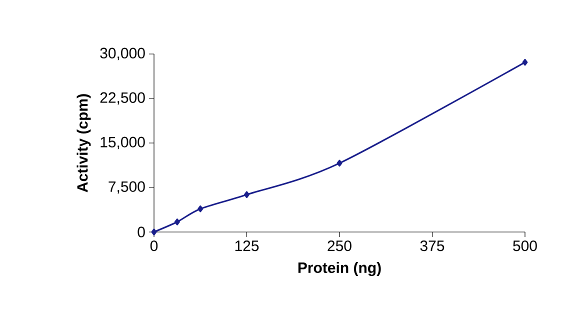 Image resolution: width=580 pixels, height=310 pixels. Describe the element at coordinates (432, 246) in the screenshot. I see `x-tick-label: 375` at that location.